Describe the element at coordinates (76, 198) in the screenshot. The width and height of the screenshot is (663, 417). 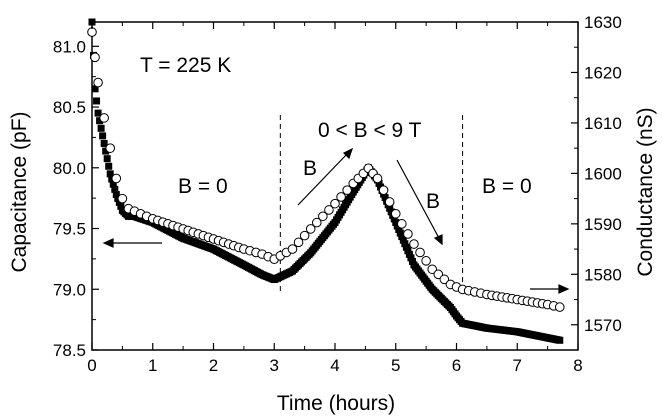
I see `y-axis-ticks: 78.5 79.0 79.5 80.0 80.5 81.0` at that location.